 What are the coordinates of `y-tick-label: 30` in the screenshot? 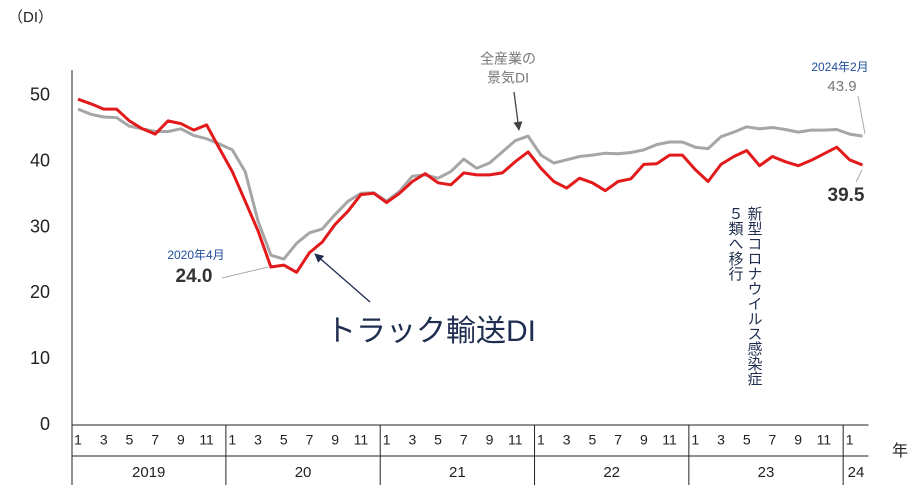 It's located at (40, 226).